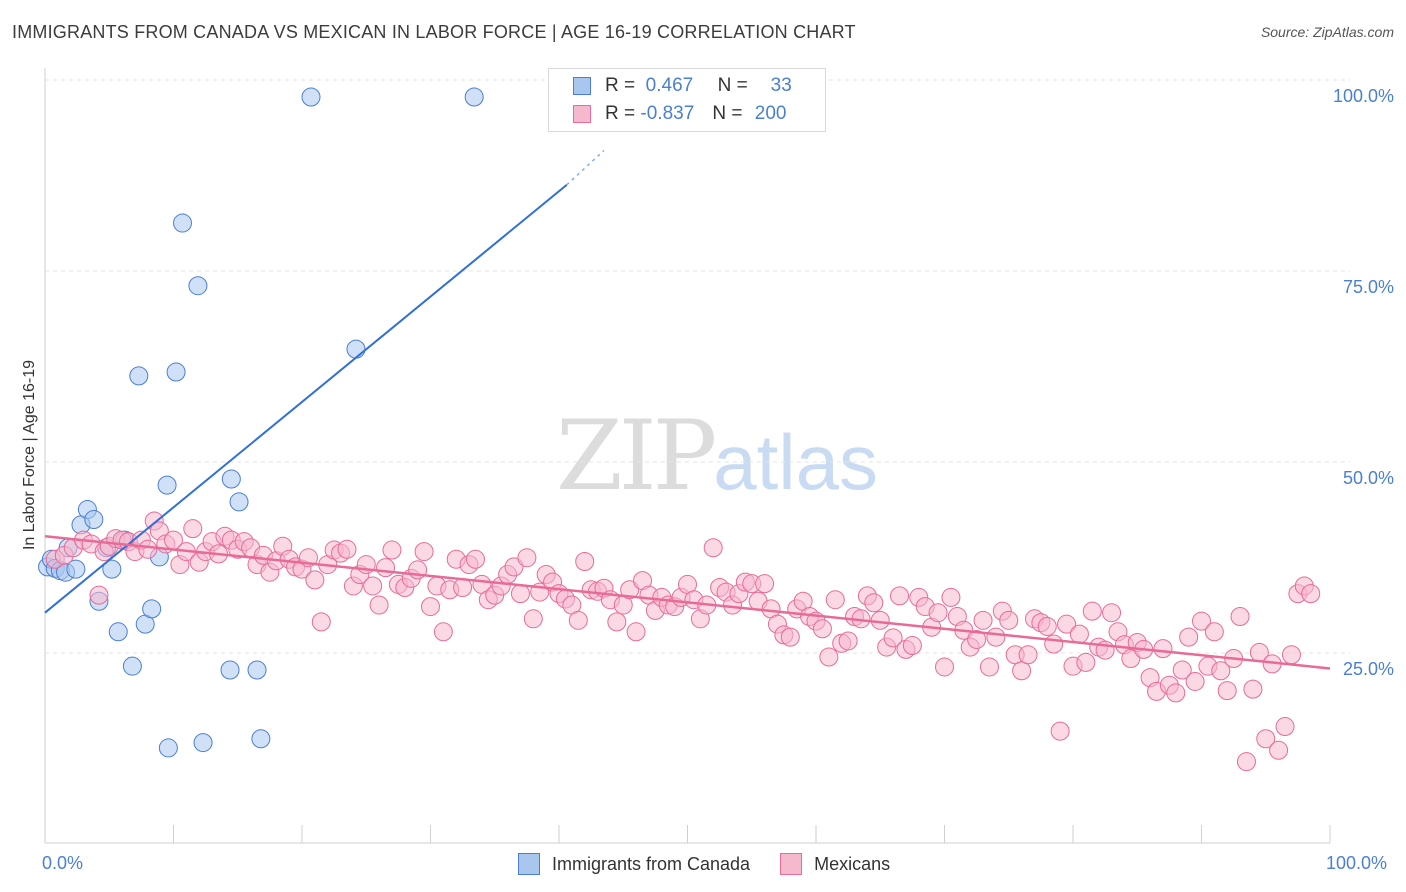  Describe the element at coordinates (651, 863) in the screenshot. I see `legend-label-canada: Immigrants from Canada` at that location.